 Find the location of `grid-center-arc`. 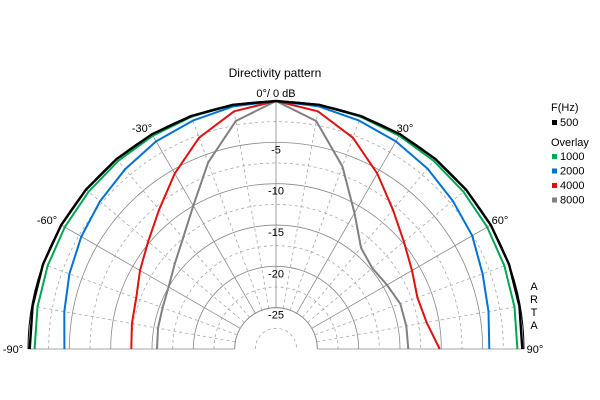

grid-center-arc is located at coordinates (276, 328).